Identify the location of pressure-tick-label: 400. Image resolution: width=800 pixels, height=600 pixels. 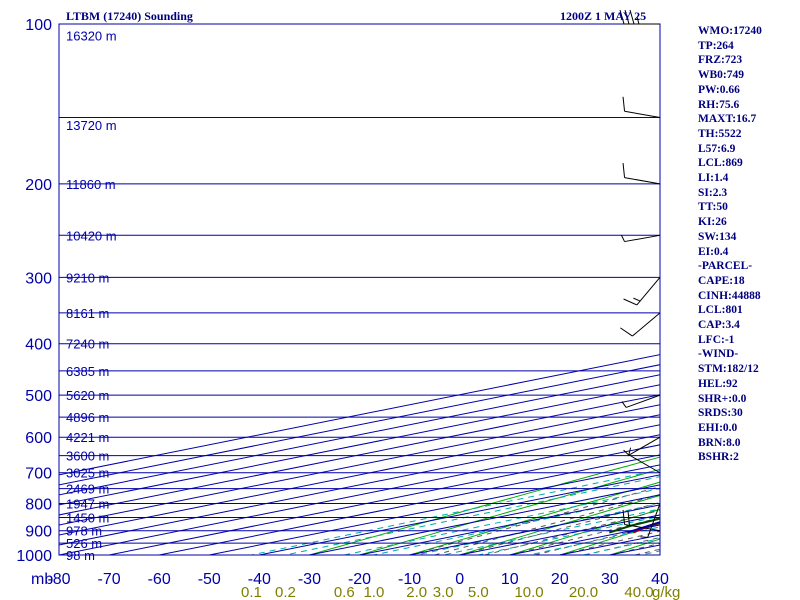
(38, 345).